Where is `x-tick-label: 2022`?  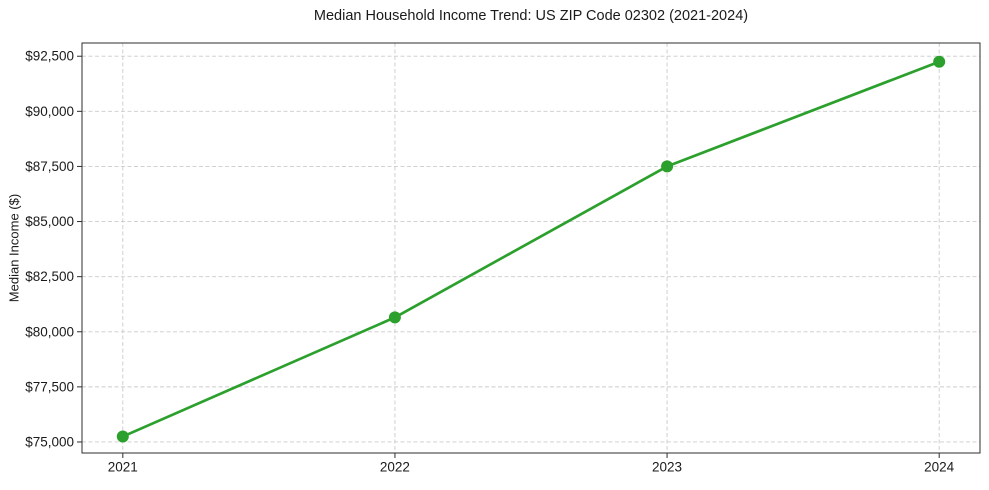
x-tick-label: 2022 is located at coordinates (395, 467).